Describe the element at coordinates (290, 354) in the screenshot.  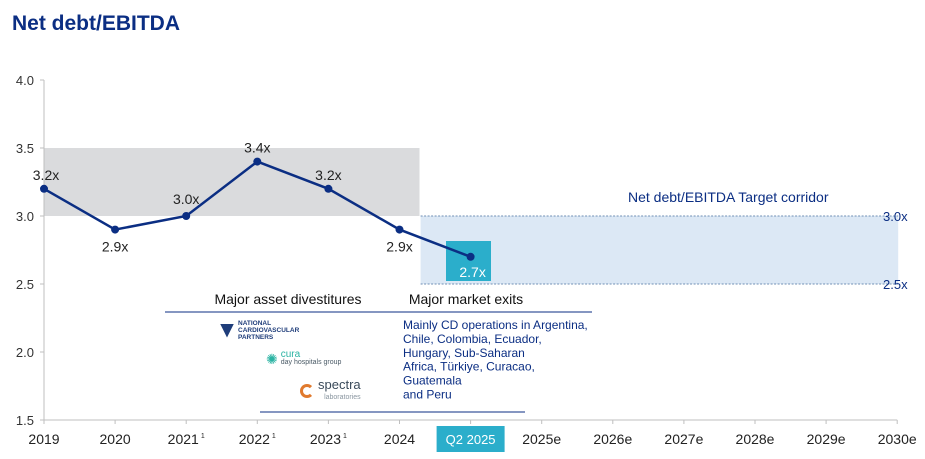
I see `cura-logo-name: cura` at that location.